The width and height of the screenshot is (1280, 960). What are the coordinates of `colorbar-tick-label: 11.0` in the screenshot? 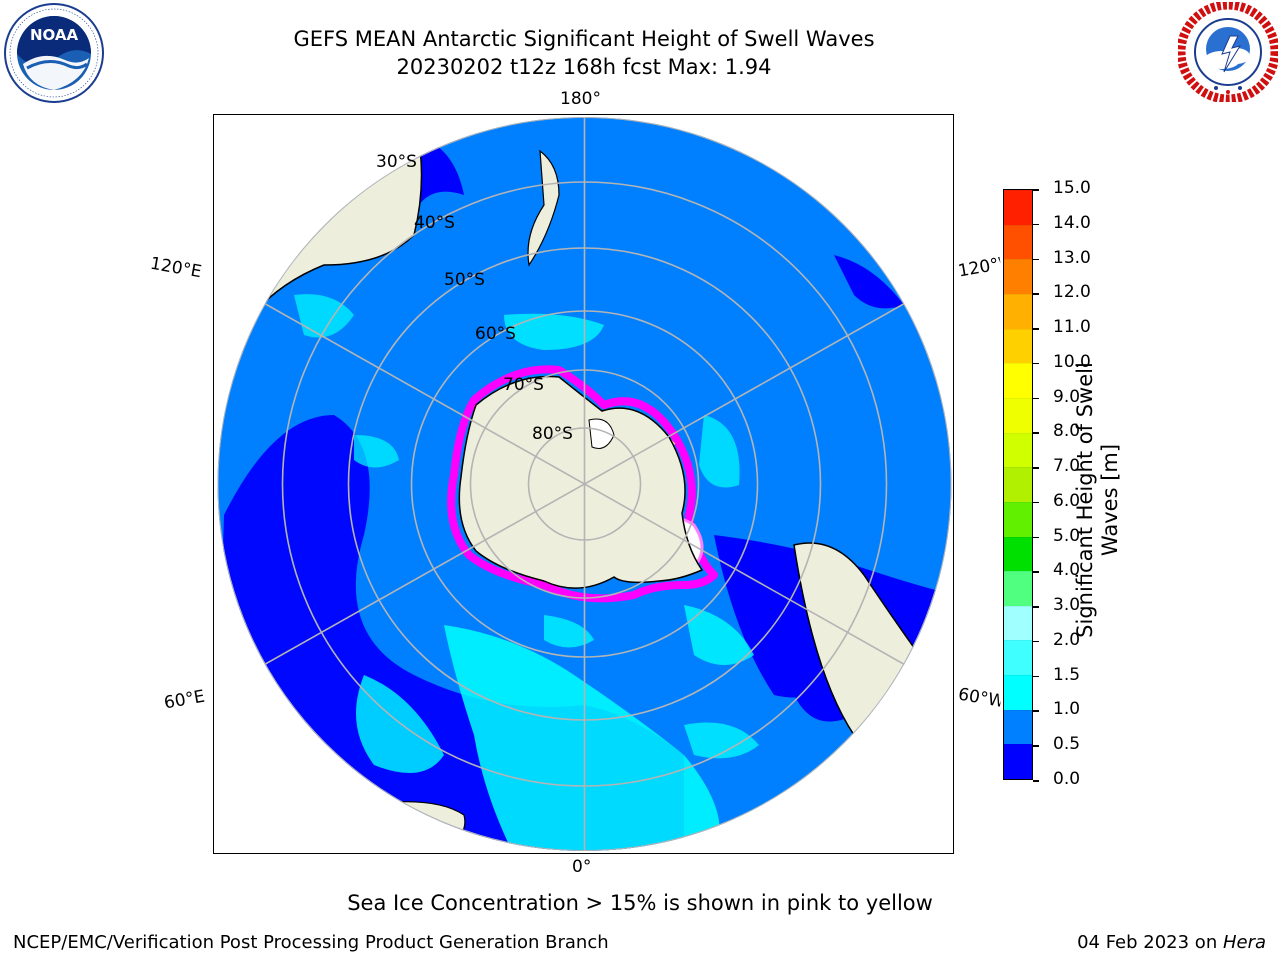 It's located at (1072, 327).